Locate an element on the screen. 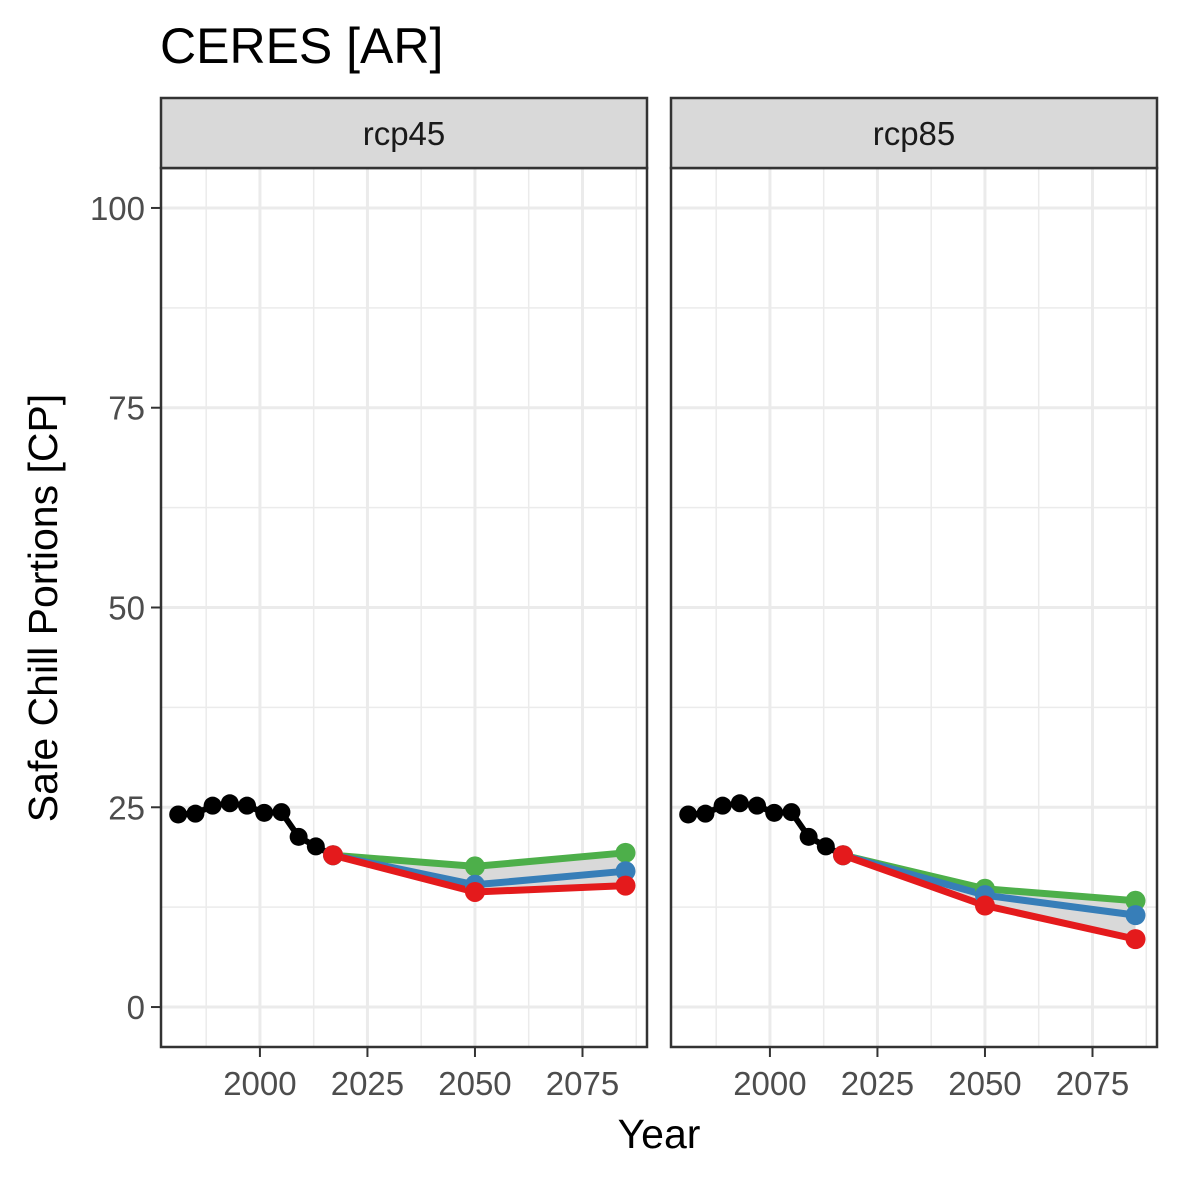  y-tick-label: 25 is located at coordinates (126, 807).